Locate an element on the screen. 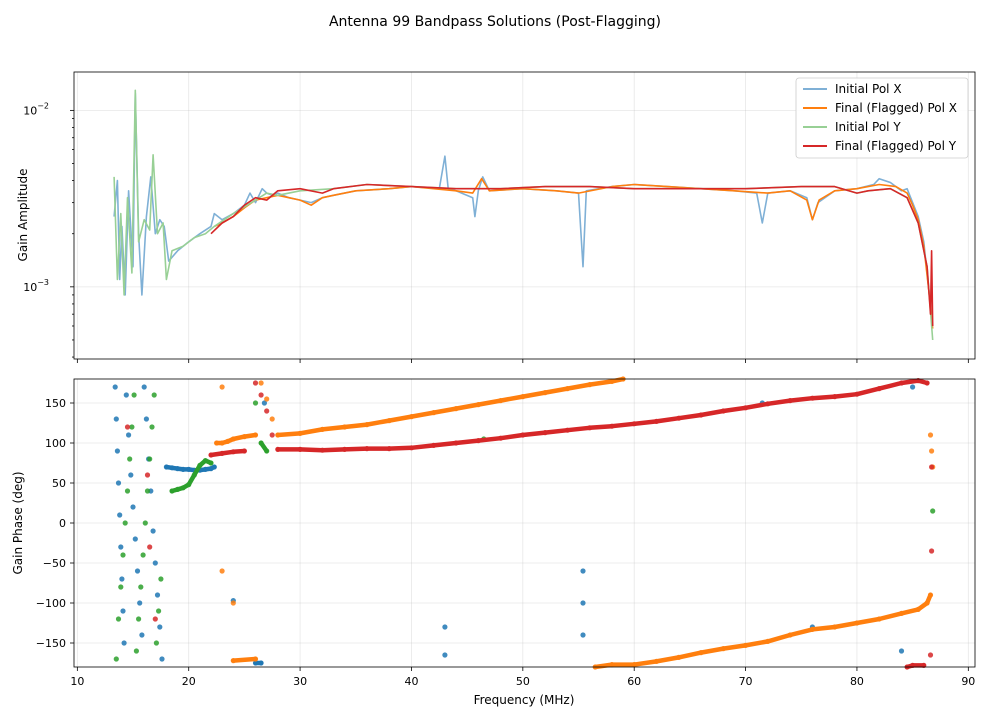  legend-entry-initial-pol-x: Initial Pol X is located at coordinates (852, 89).